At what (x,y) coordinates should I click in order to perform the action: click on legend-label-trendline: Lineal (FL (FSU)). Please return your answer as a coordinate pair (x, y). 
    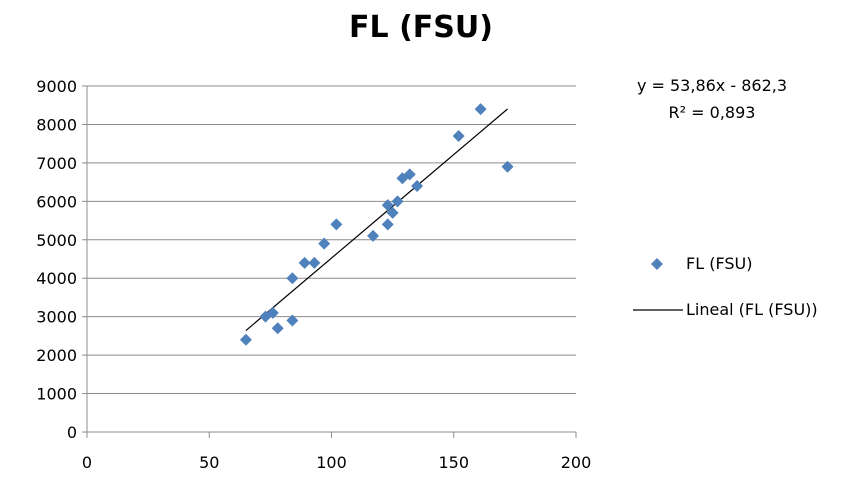
    Looking at the image, I should click on (752, 309).